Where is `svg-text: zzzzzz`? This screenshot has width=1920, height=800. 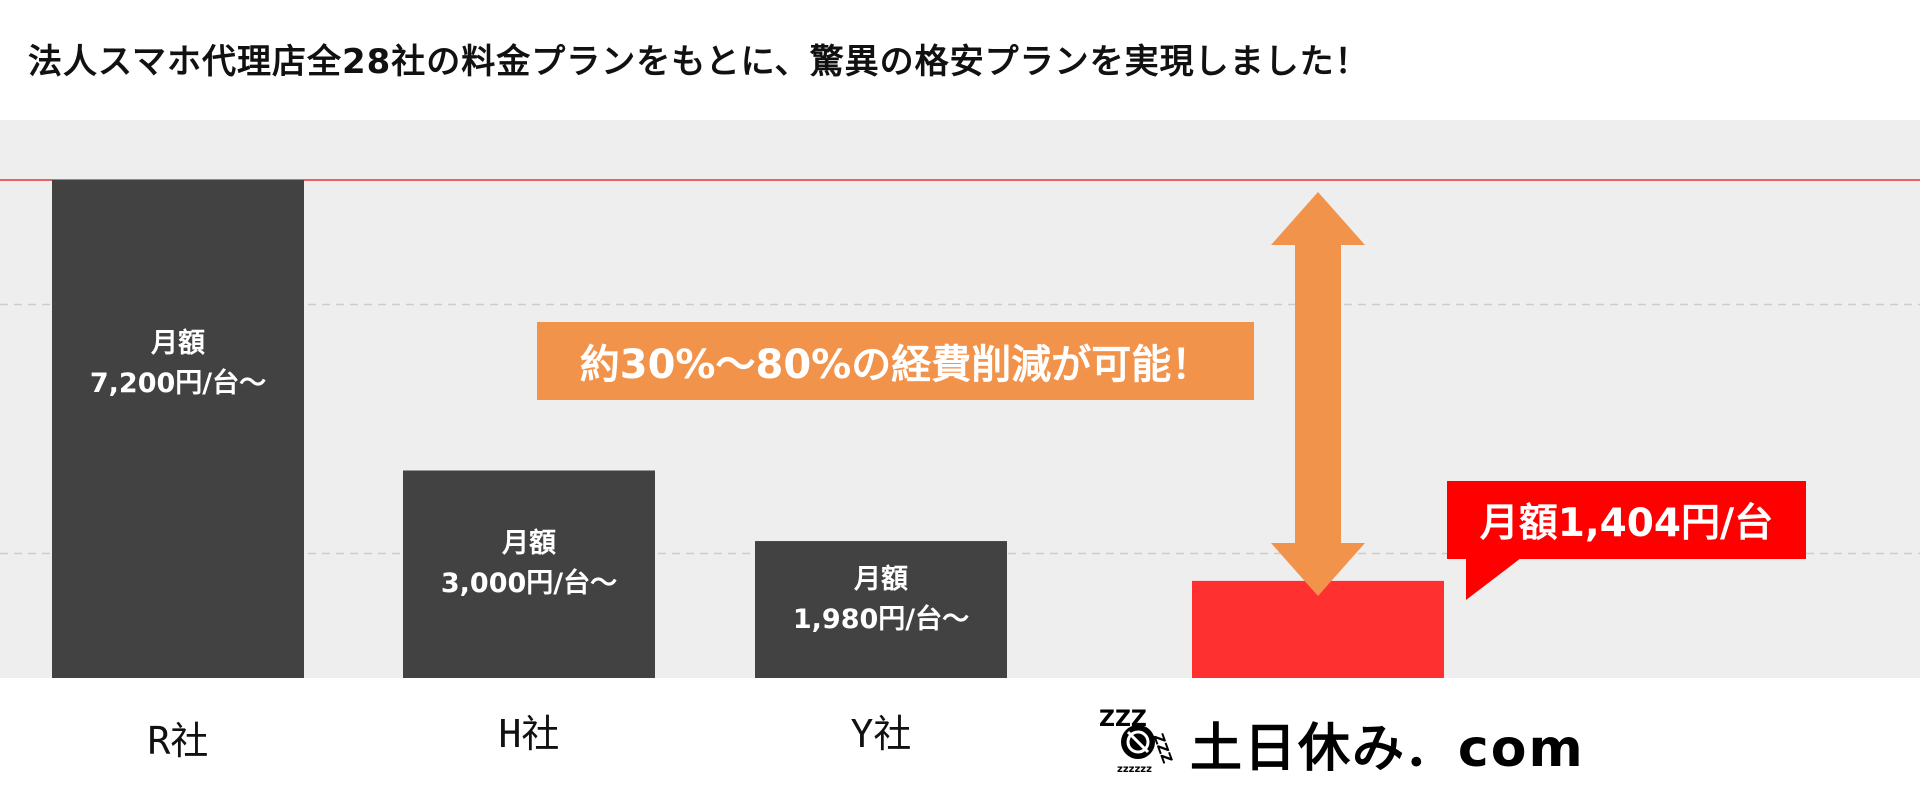
svg-text: zzzzzz is located at coordinates (1134, 769).